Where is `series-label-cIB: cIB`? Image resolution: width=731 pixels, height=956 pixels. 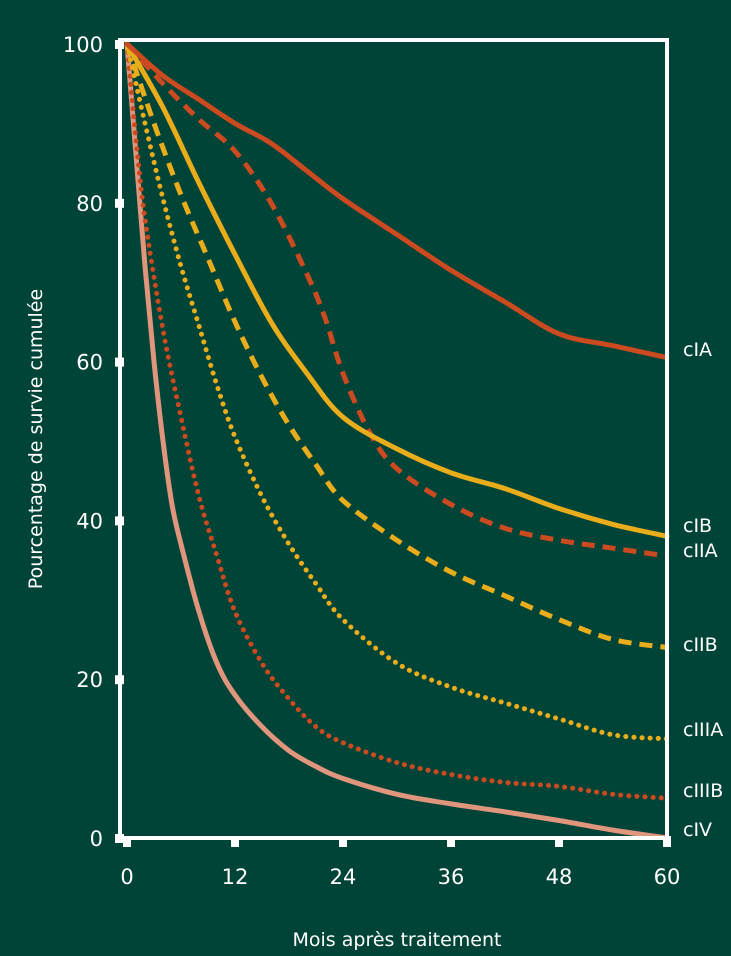 series-label-cIB: cIB is located at coordinates (697, 526).